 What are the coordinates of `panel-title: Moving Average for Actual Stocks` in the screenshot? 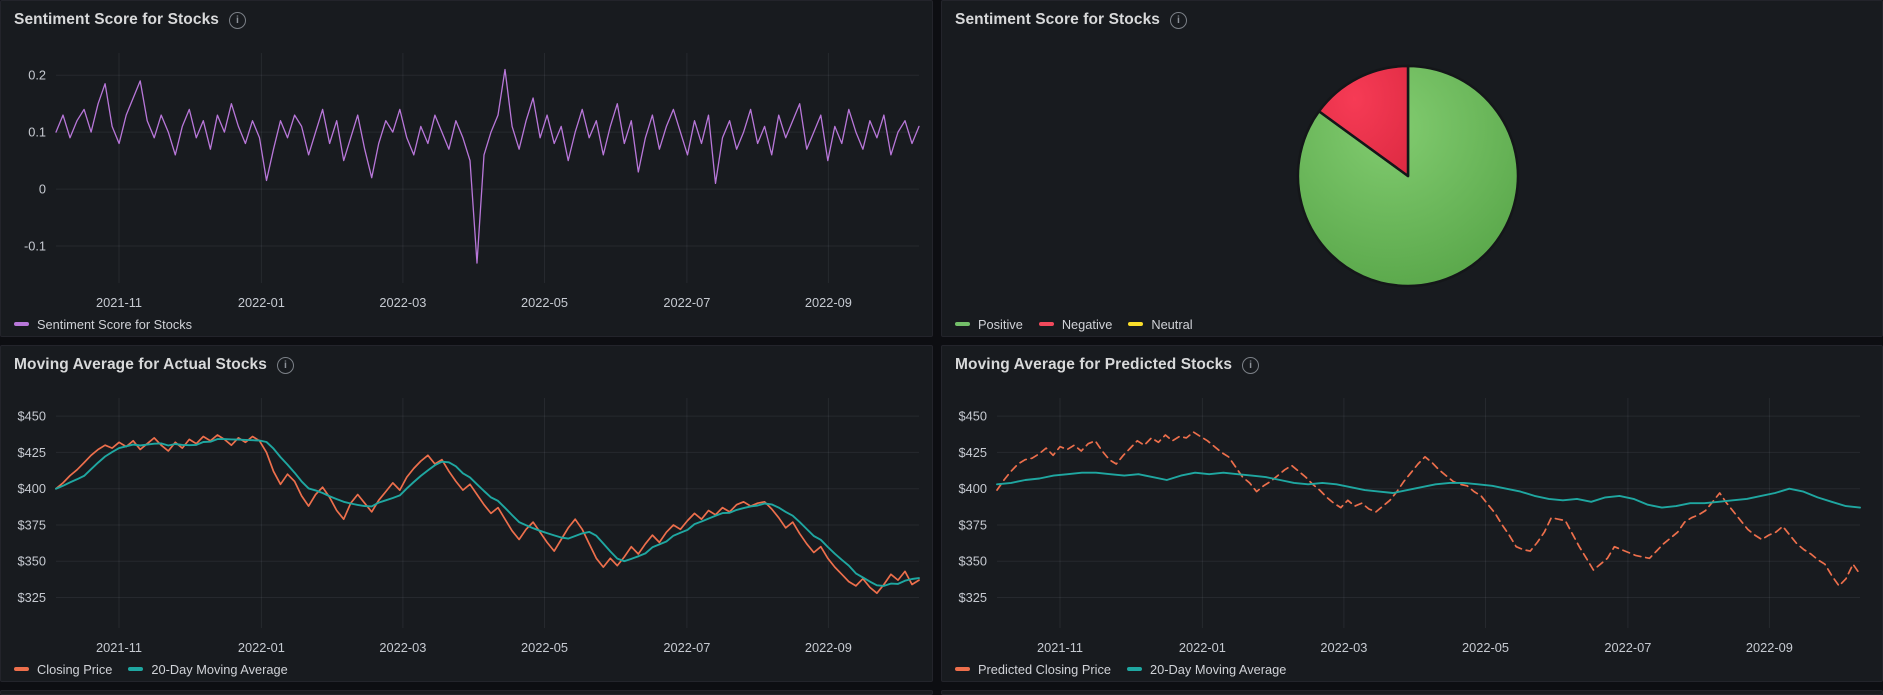 It's located at (140, 364).